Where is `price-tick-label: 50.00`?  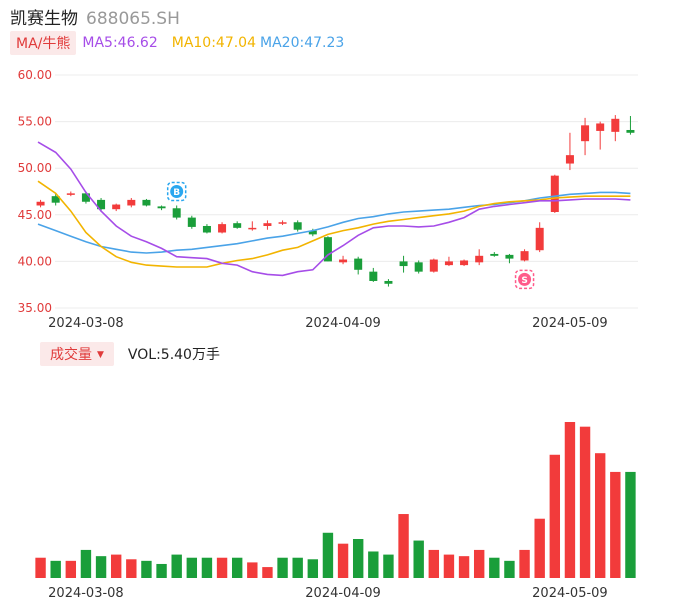
price-tick-label: 50.00 is located at coordinates (35, 168).